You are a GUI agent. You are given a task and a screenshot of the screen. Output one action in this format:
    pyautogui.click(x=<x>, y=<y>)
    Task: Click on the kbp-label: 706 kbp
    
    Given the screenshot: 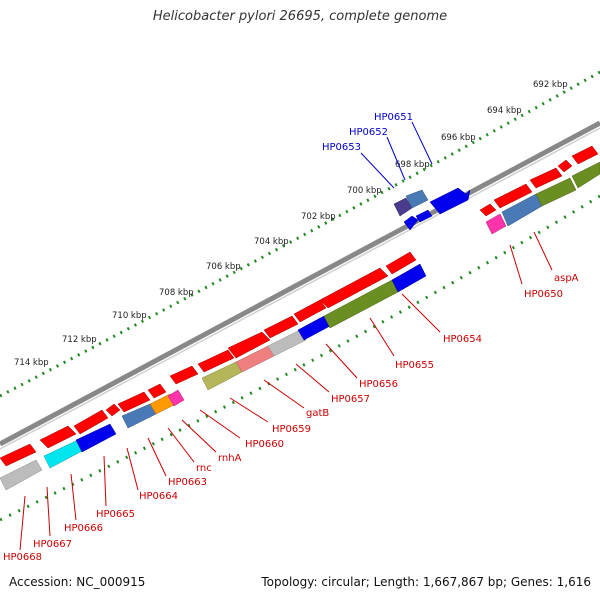 What is the action you would take?
    pyautogui.click(x=223, y=267)
    